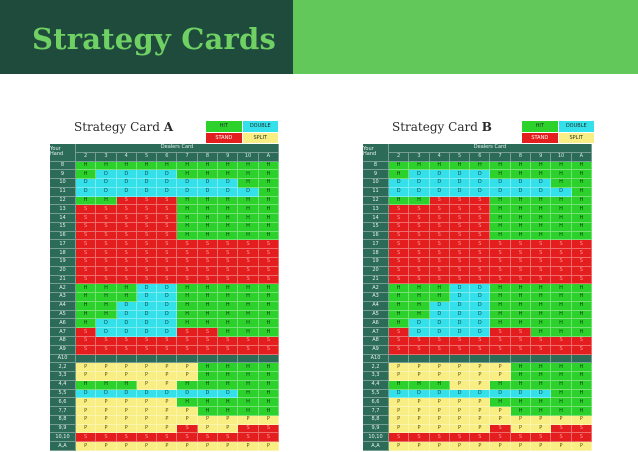 The image size is (638, 452). Describe the element at coordinates (123, 127) in the screenshot. I see `card-a-title: Strategy Card A` at that location.